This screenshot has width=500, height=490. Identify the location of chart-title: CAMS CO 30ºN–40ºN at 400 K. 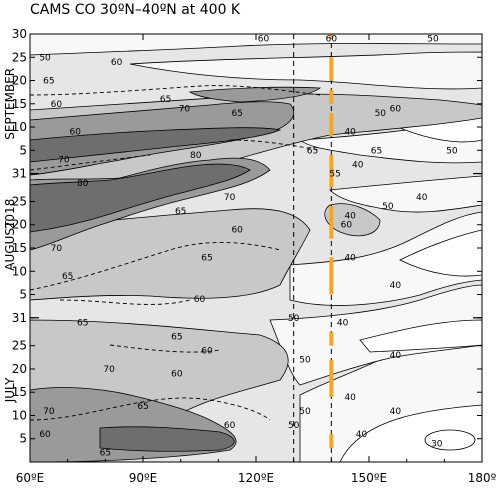
(135, 10).